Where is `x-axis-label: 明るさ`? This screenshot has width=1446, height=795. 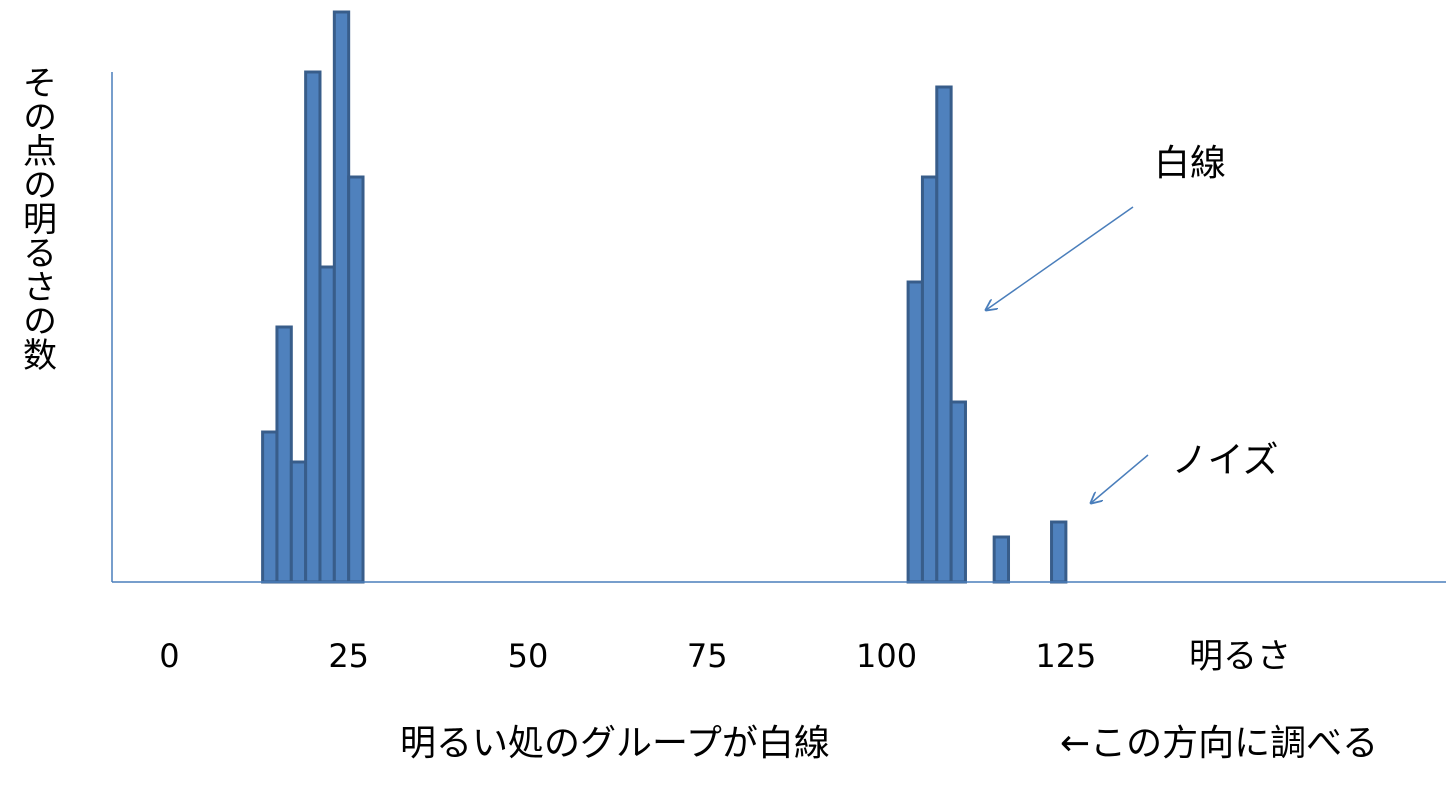 x-axis-label: 明るさ is located at coordinates (1240, 657).